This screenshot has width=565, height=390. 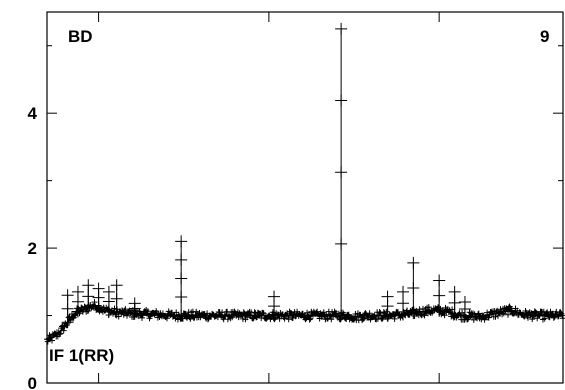 I want to click on annotation-top-left: BD, so click(x=80, y=36).